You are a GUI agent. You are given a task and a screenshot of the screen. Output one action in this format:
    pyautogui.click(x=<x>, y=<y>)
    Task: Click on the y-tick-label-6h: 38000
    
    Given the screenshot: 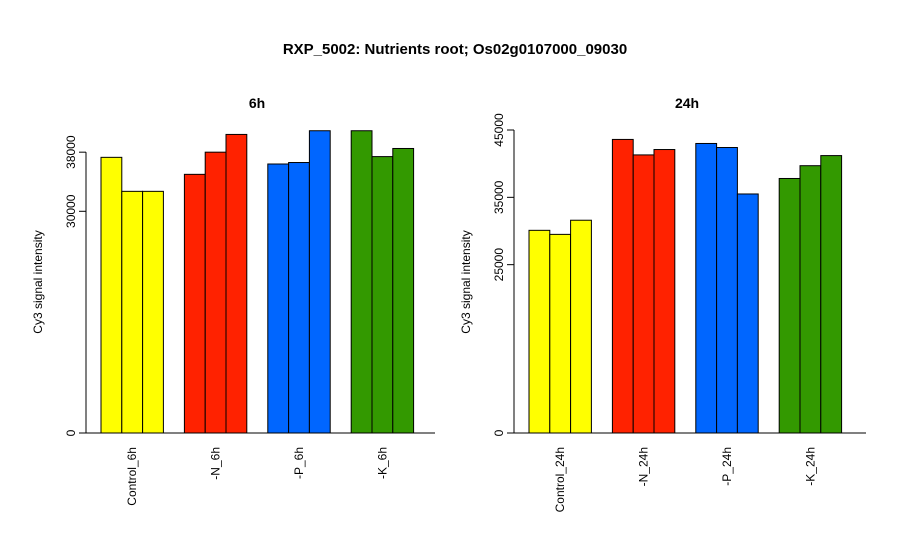 What is the action you would take?
    pyautogui.click(x=71, y=152)
    